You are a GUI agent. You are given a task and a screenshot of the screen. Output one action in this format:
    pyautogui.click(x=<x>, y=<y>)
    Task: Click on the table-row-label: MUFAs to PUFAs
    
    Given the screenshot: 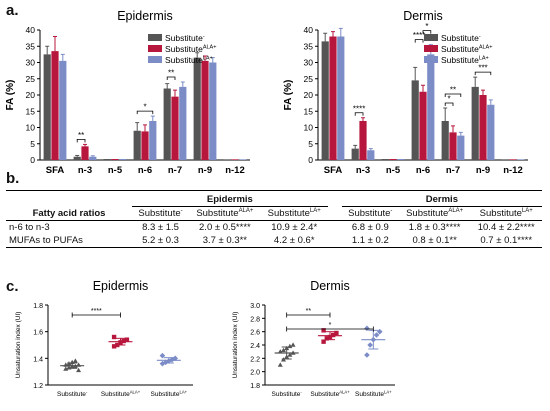 What is the action you would take?
    pyautogui.click(x=46, y=241)
    